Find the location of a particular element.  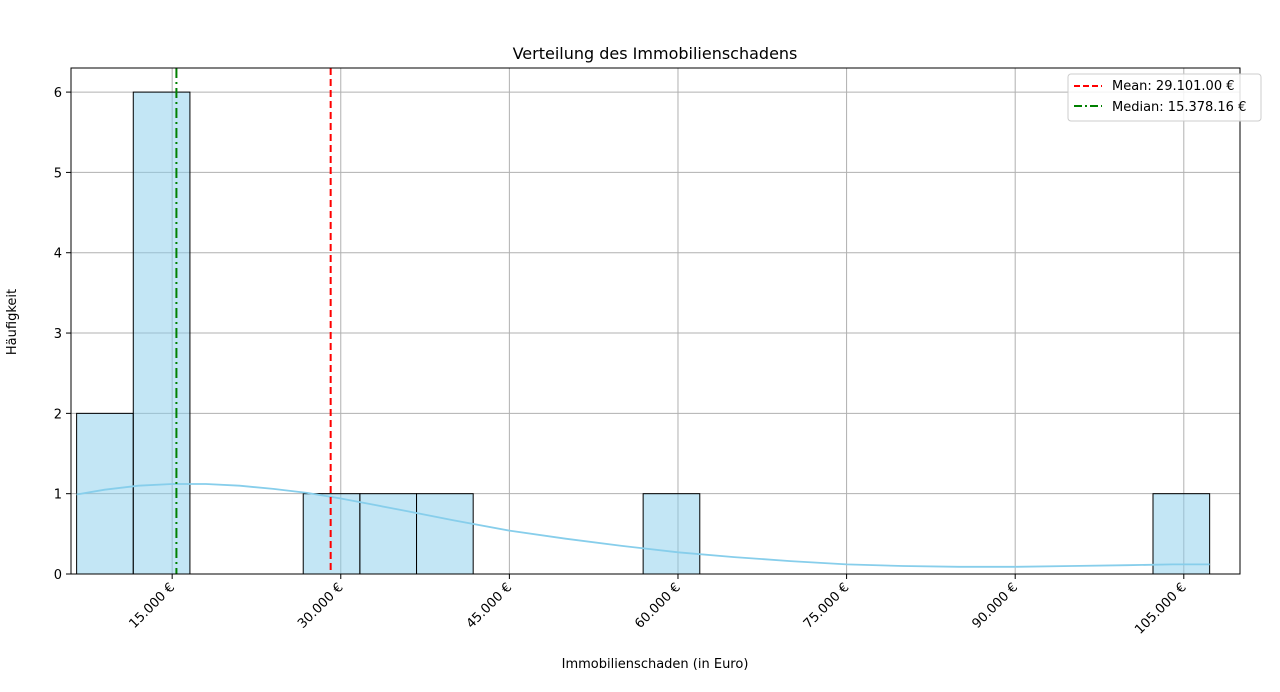

x-tick-label: 90.000 € is located at coordinates (995, 606).